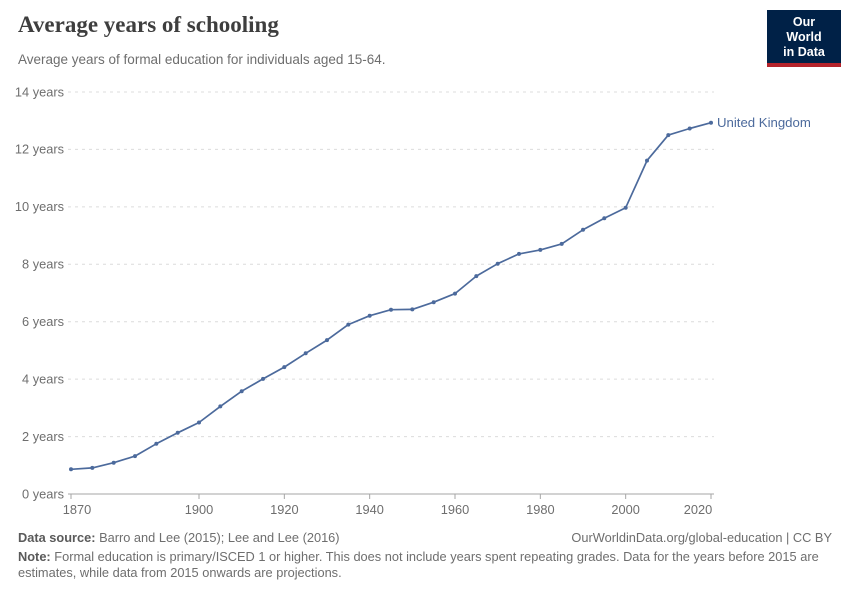  I want to click on x-tick-label: 1940, so click(369, 509).